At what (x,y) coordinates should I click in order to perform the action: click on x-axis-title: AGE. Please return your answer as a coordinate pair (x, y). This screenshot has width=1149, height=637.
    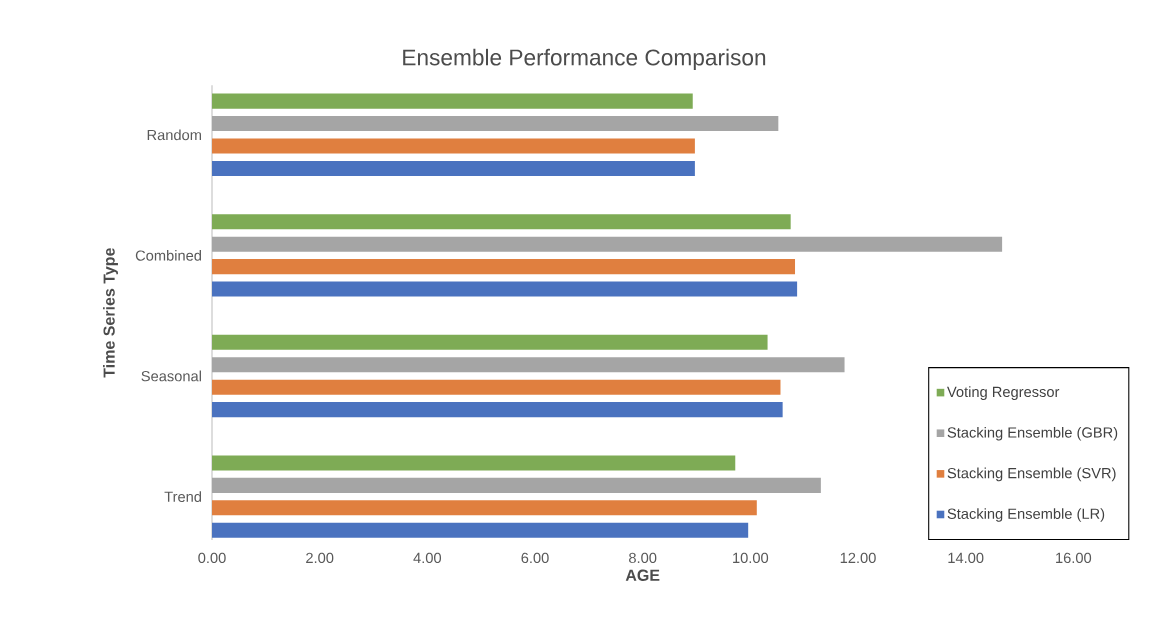
    Looking at the image, I should click on (642, 575).